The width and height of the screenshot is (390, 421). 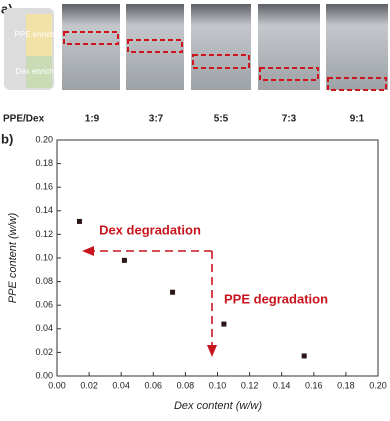 What do you see at coordinates (314, 385) in the screenshot?
I see `x-tick-label: 0.16` at bounding box center [314, 385].